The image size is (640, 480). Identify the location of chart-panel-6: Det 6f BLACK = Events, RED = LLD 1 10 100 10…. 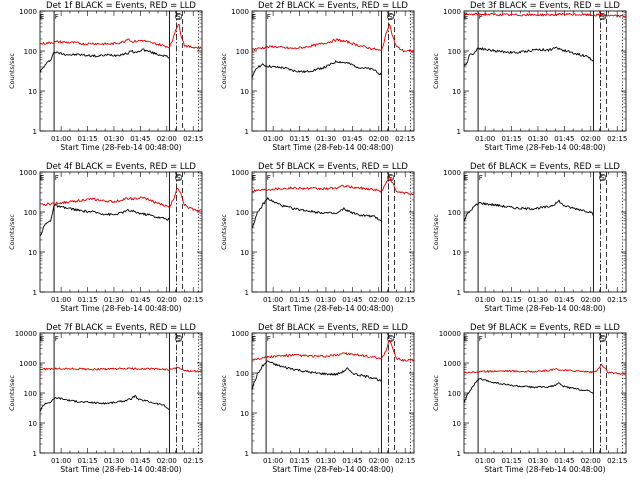
(529, 237).